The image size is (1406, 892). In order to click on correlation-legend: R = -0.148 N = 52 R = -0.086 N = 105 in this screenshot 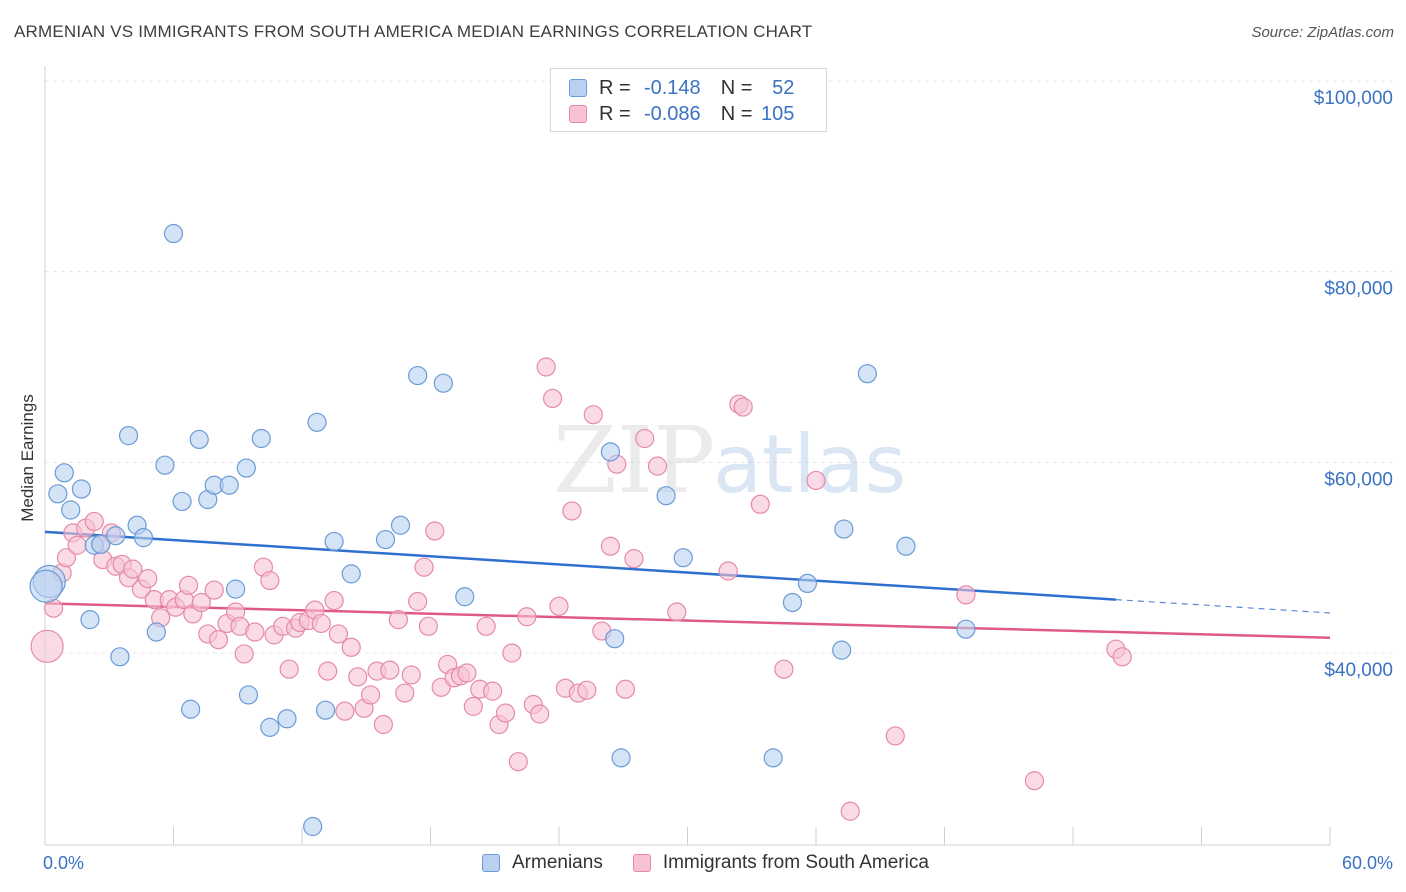, I will do `click(688, 100)`.